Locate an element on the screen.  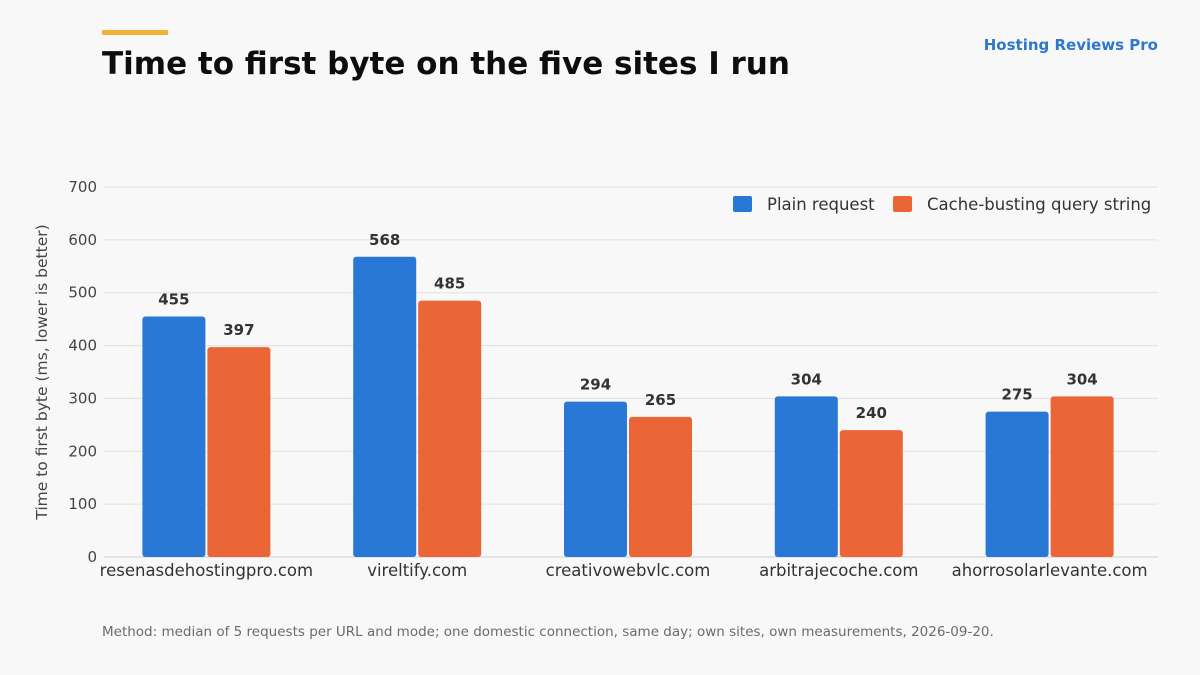
y-tick-label: 500 is located at coordinates (82, 293).